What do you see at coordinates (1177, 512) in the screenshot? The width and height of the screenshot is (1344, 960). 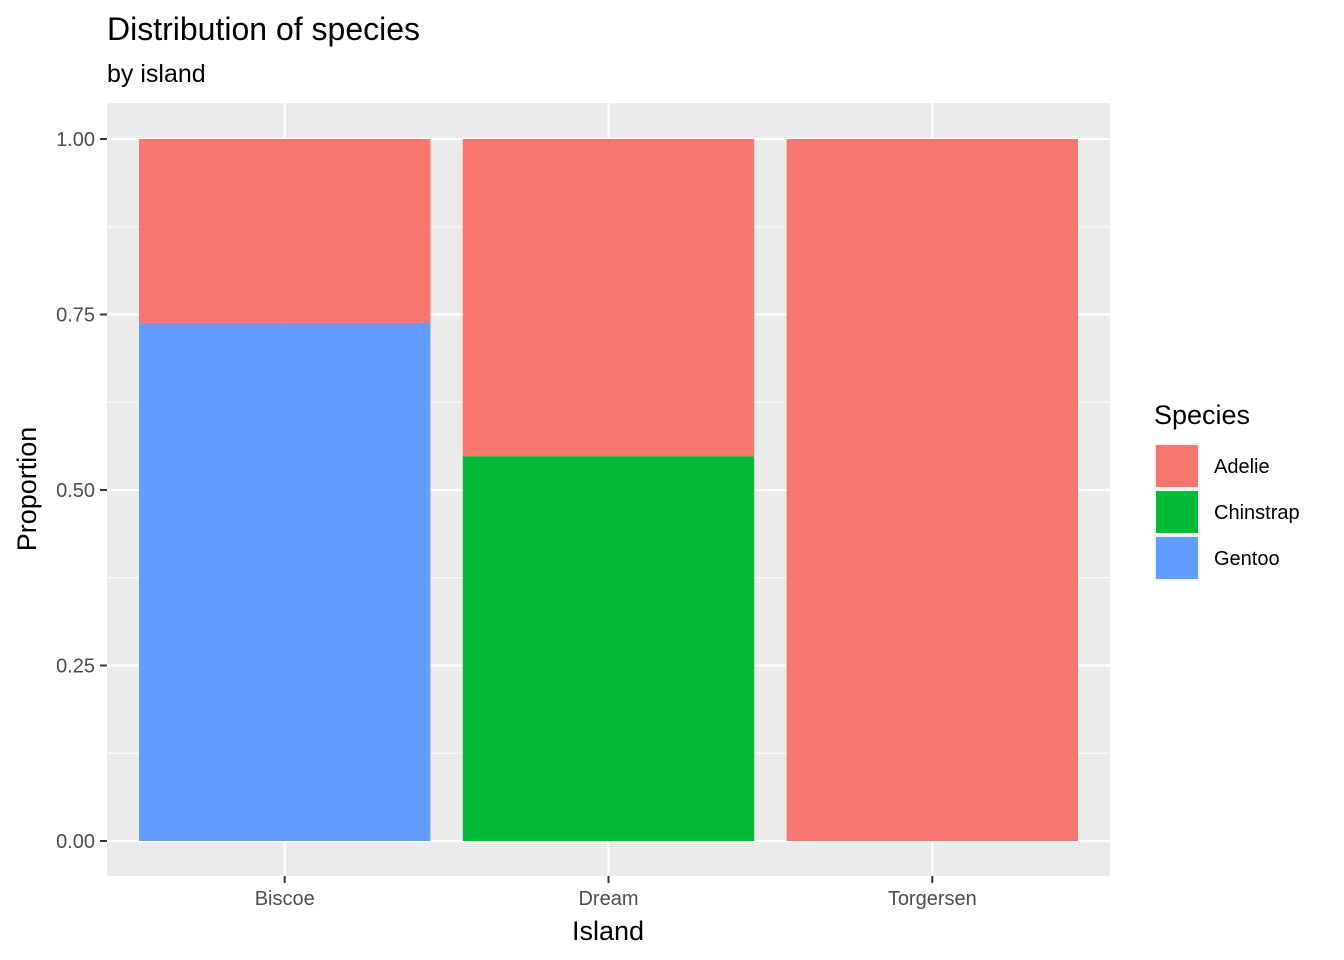 I see `legend-swatch-chinstrap` at bounding box center [1177, 512].